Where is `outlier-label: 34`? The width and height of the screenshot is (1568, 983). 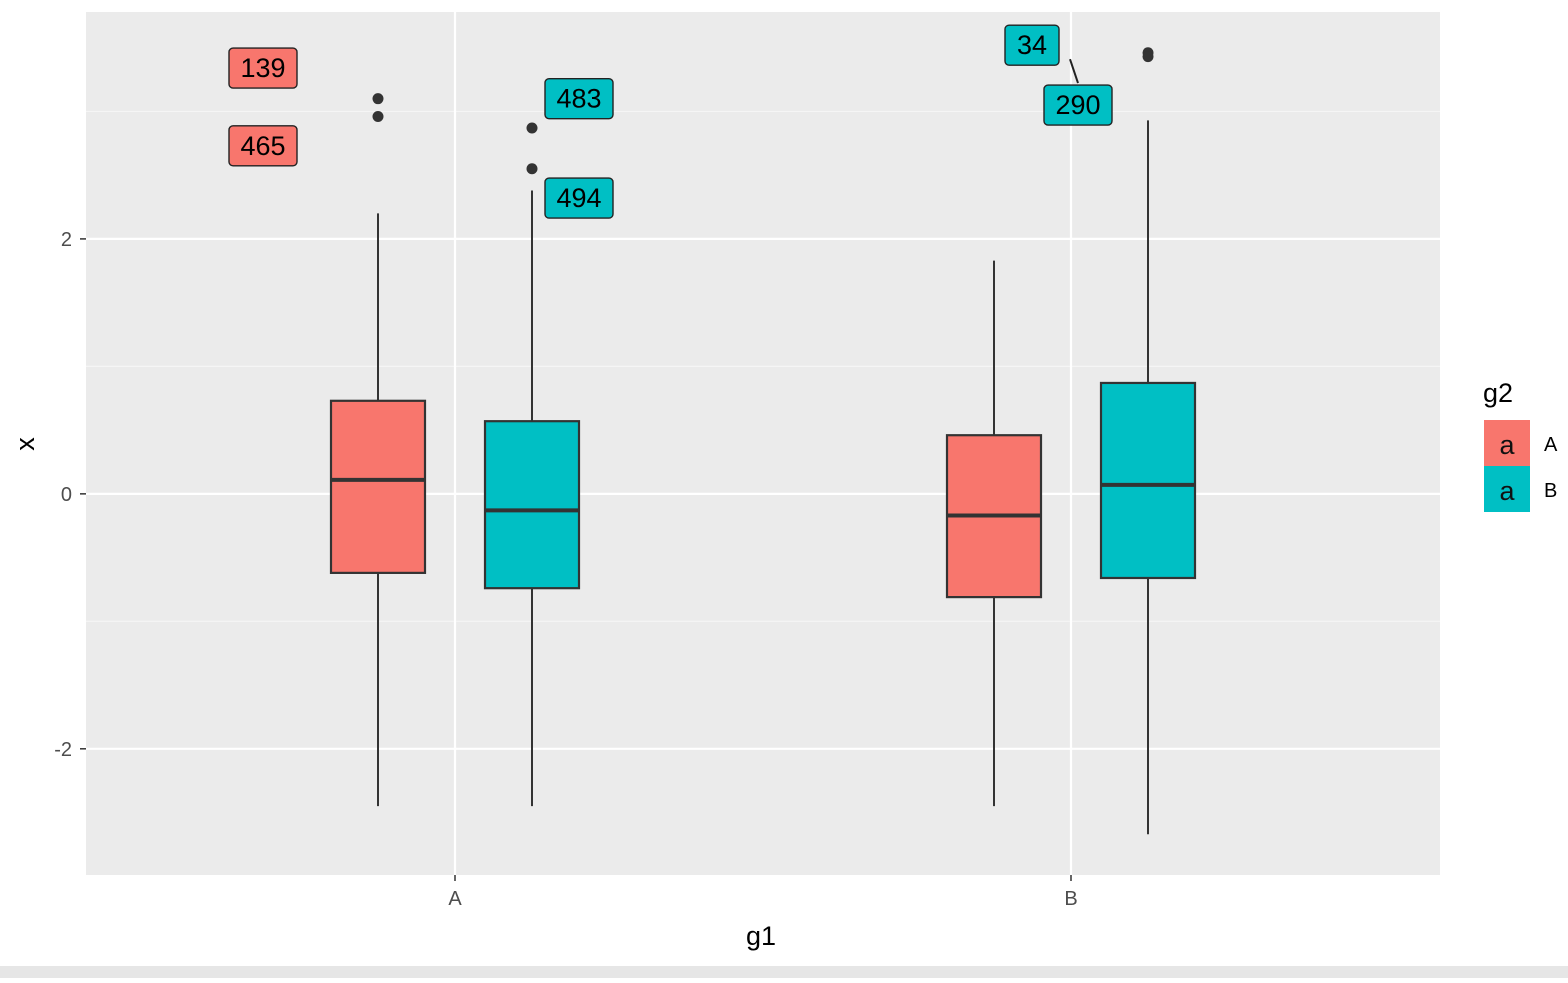
outlier-label: 34 is located at coordinates (1032, 45).